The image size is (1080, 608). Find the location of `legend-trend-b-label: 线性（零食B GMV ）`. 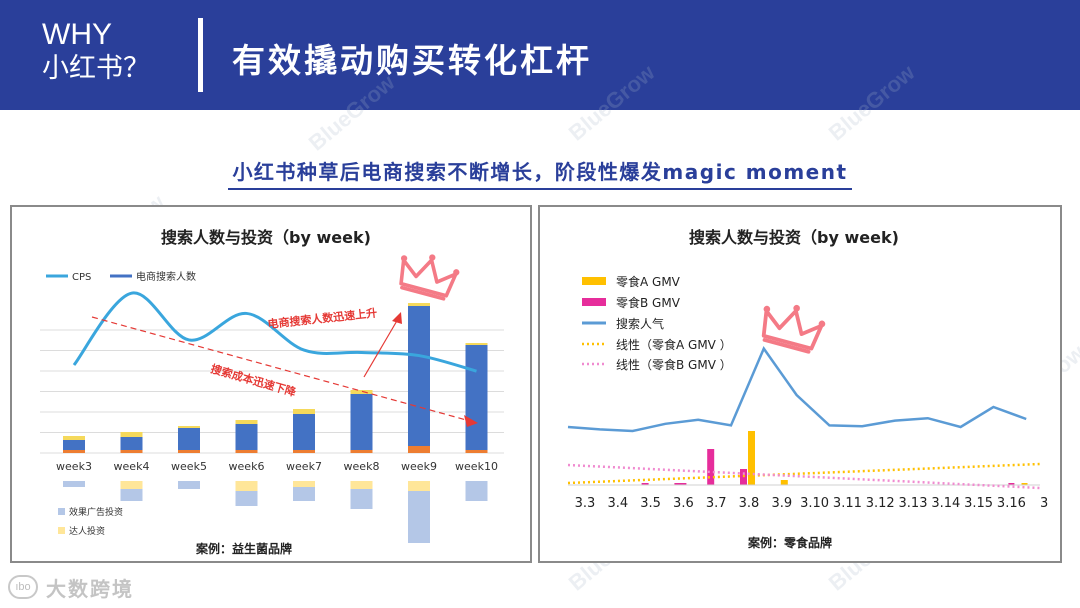

legend-trend-b-label: 线性（零食B GMV ） is located at coordinates (674, 364).